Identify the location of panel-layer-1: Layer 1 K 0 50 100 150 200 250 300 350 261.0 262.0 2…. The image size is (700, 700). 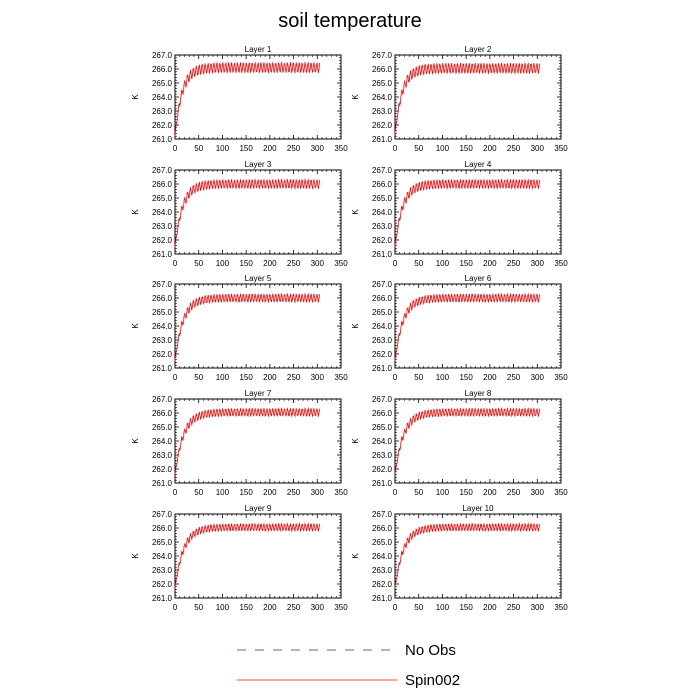
(239, 99).